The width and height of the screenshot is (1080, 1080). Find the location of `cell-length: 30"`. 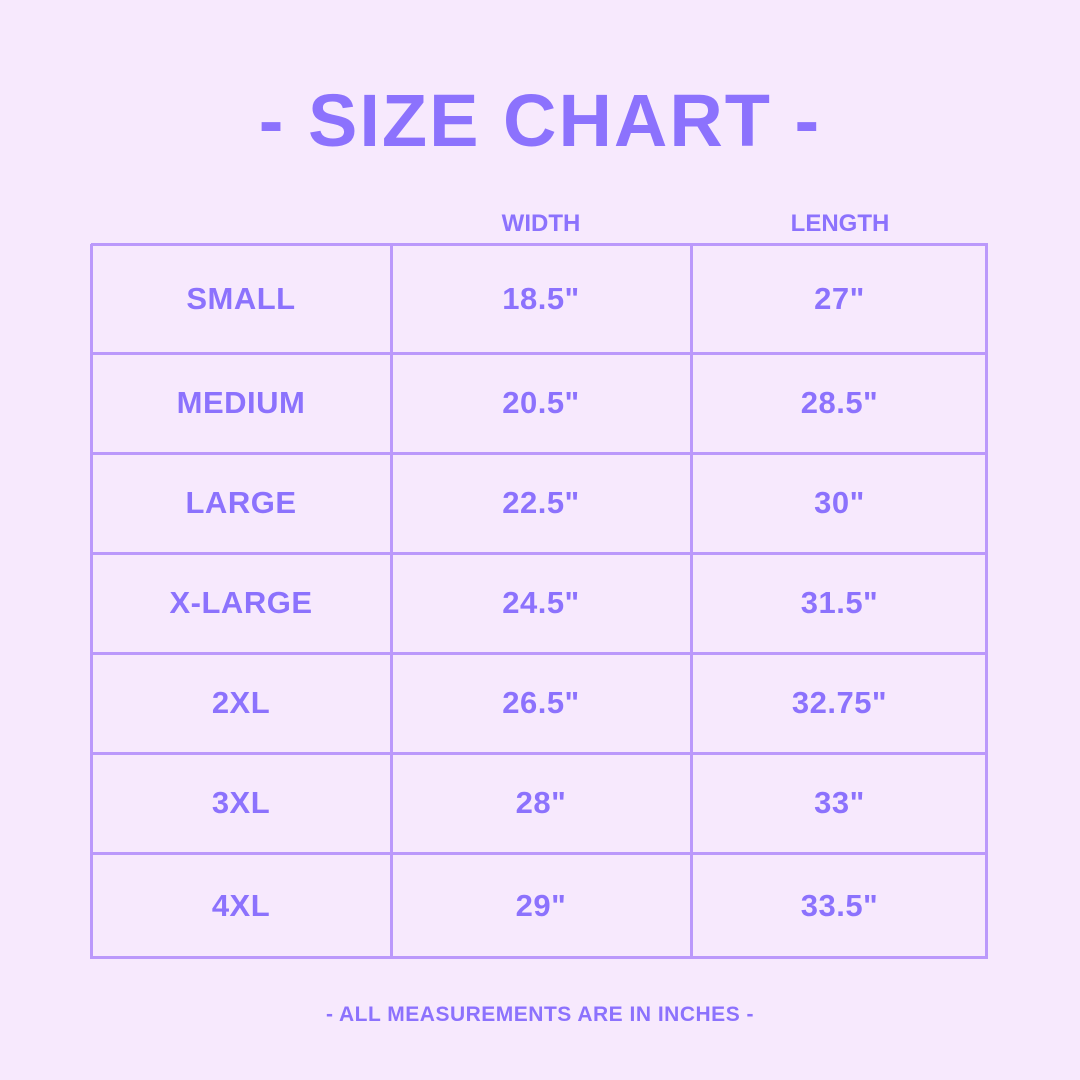

cell-length: 30" is located at coordinates (839, 502).